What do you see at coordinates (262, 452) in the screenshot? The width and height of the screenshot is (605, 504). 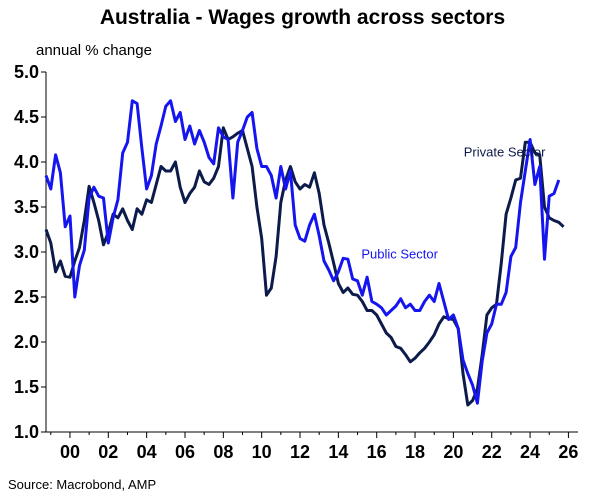 I see `x-tick-label: 10` at bounding box center [262, 452].